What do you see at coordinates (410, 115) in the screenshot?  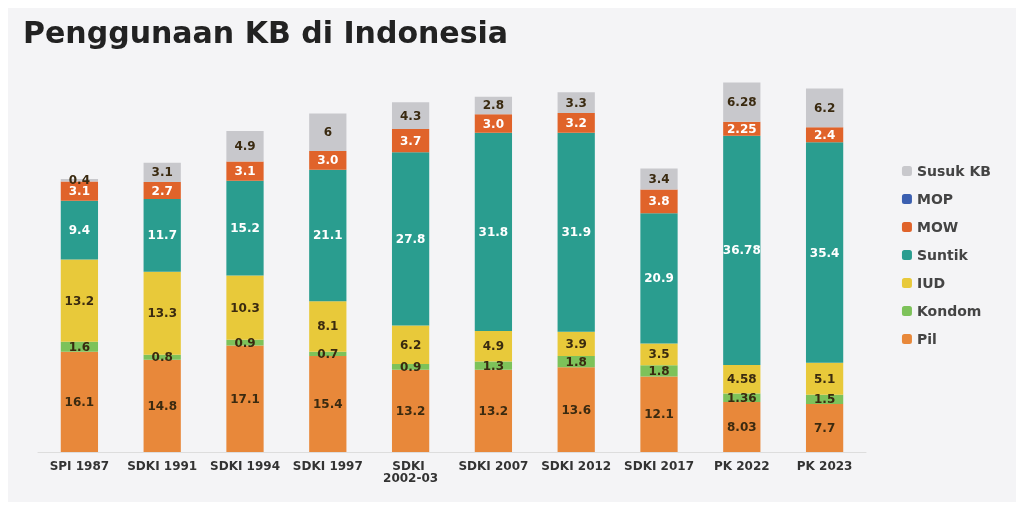 I see `data-label: 4.3` at bounding box center [410, 115].